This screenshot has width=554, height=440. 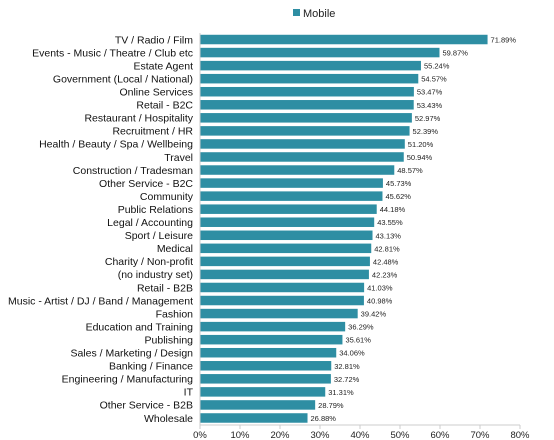 What do you see at coordinates (420, 157) in the screenshot?
I see `value-label: 50.94%` at bounding box center [420, 157].